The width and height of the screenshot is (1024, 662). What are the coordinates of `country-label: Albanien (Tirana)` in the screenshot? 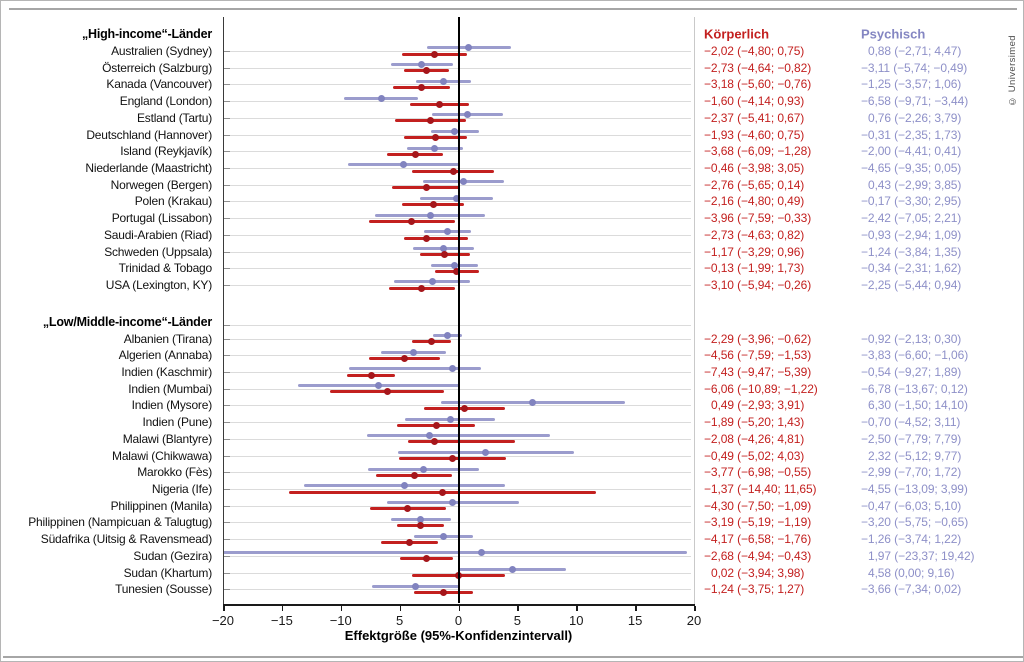 It's located at (167, 338).